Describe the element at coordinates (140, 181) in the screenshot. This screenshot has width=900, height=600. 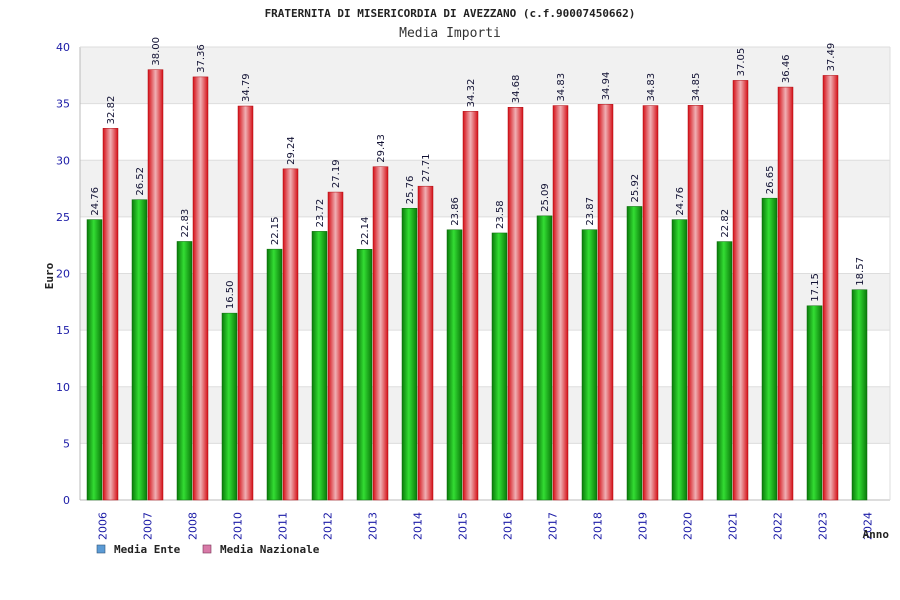
I see `data-label-media-ente: 26.52` at that location.